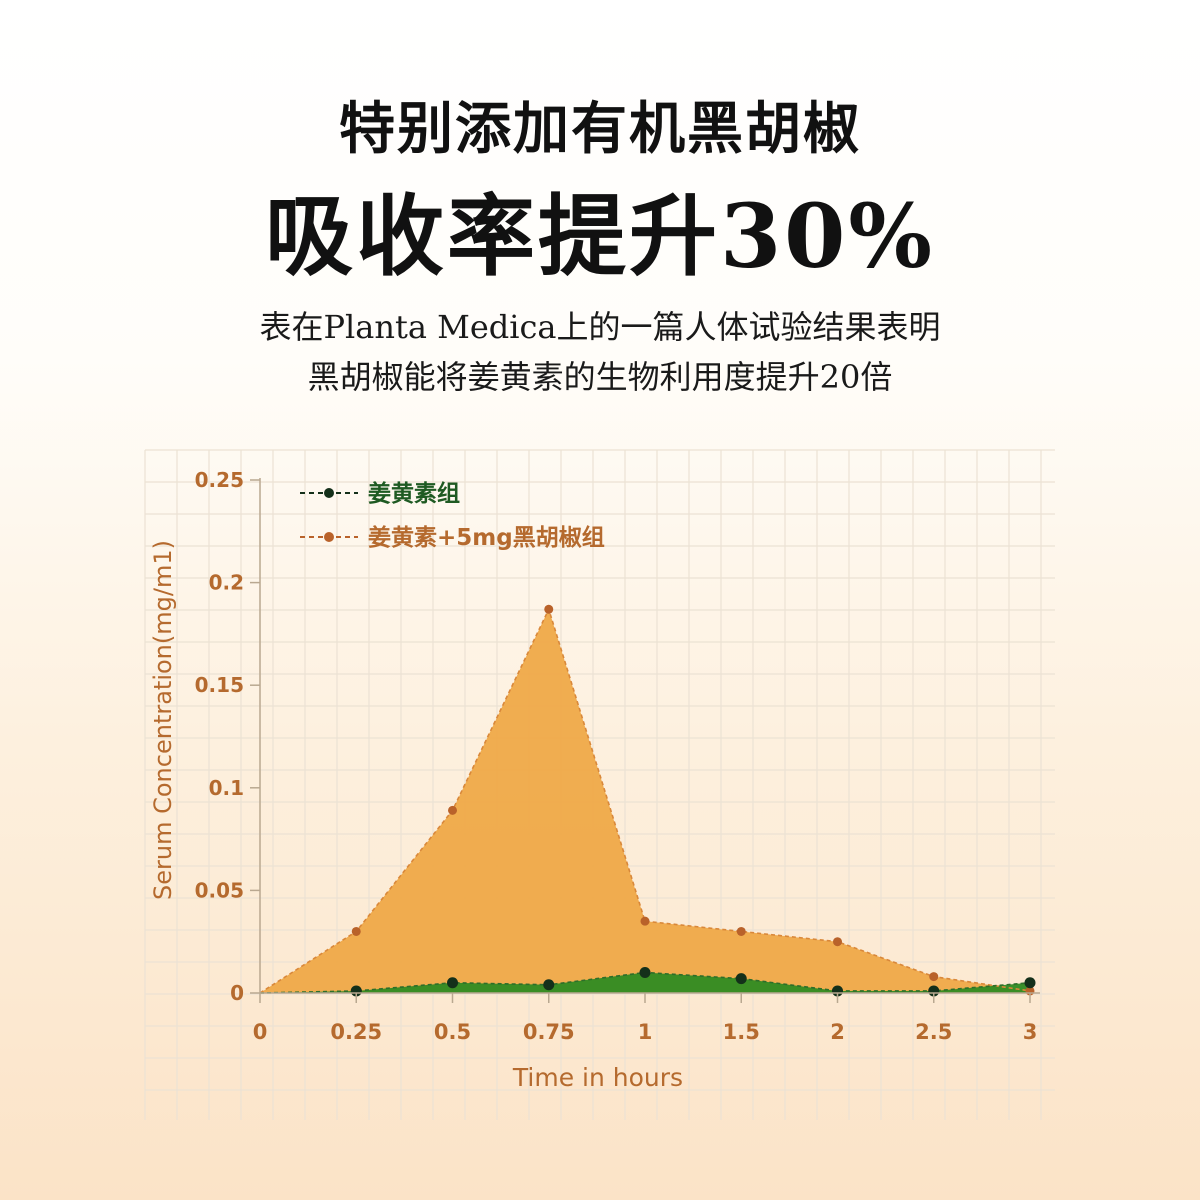 This screenshot has width=1200, height=1200. Describe the element at coordinates (837, 1032) in the screenshot. I see `x-tick-label: 2` at that location.